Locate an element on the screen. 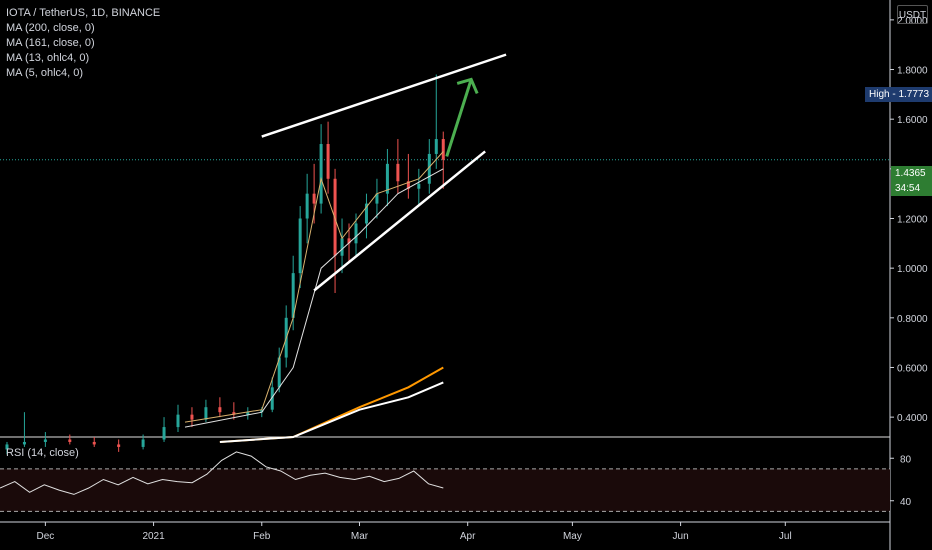  currency-button: USDT is located at coordinates (912, 14).